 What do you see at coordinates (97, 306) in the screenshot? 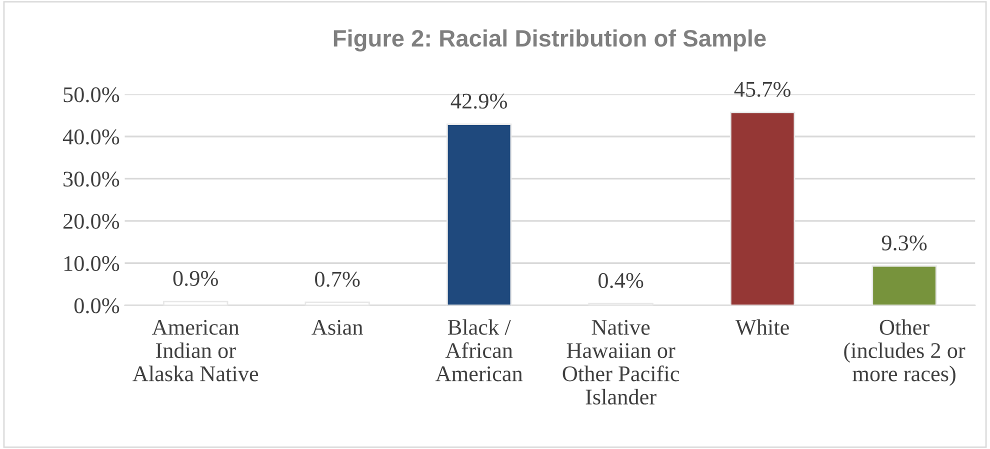
I see `y-tick-label: 0.0%` at bounding box center [97, 306].